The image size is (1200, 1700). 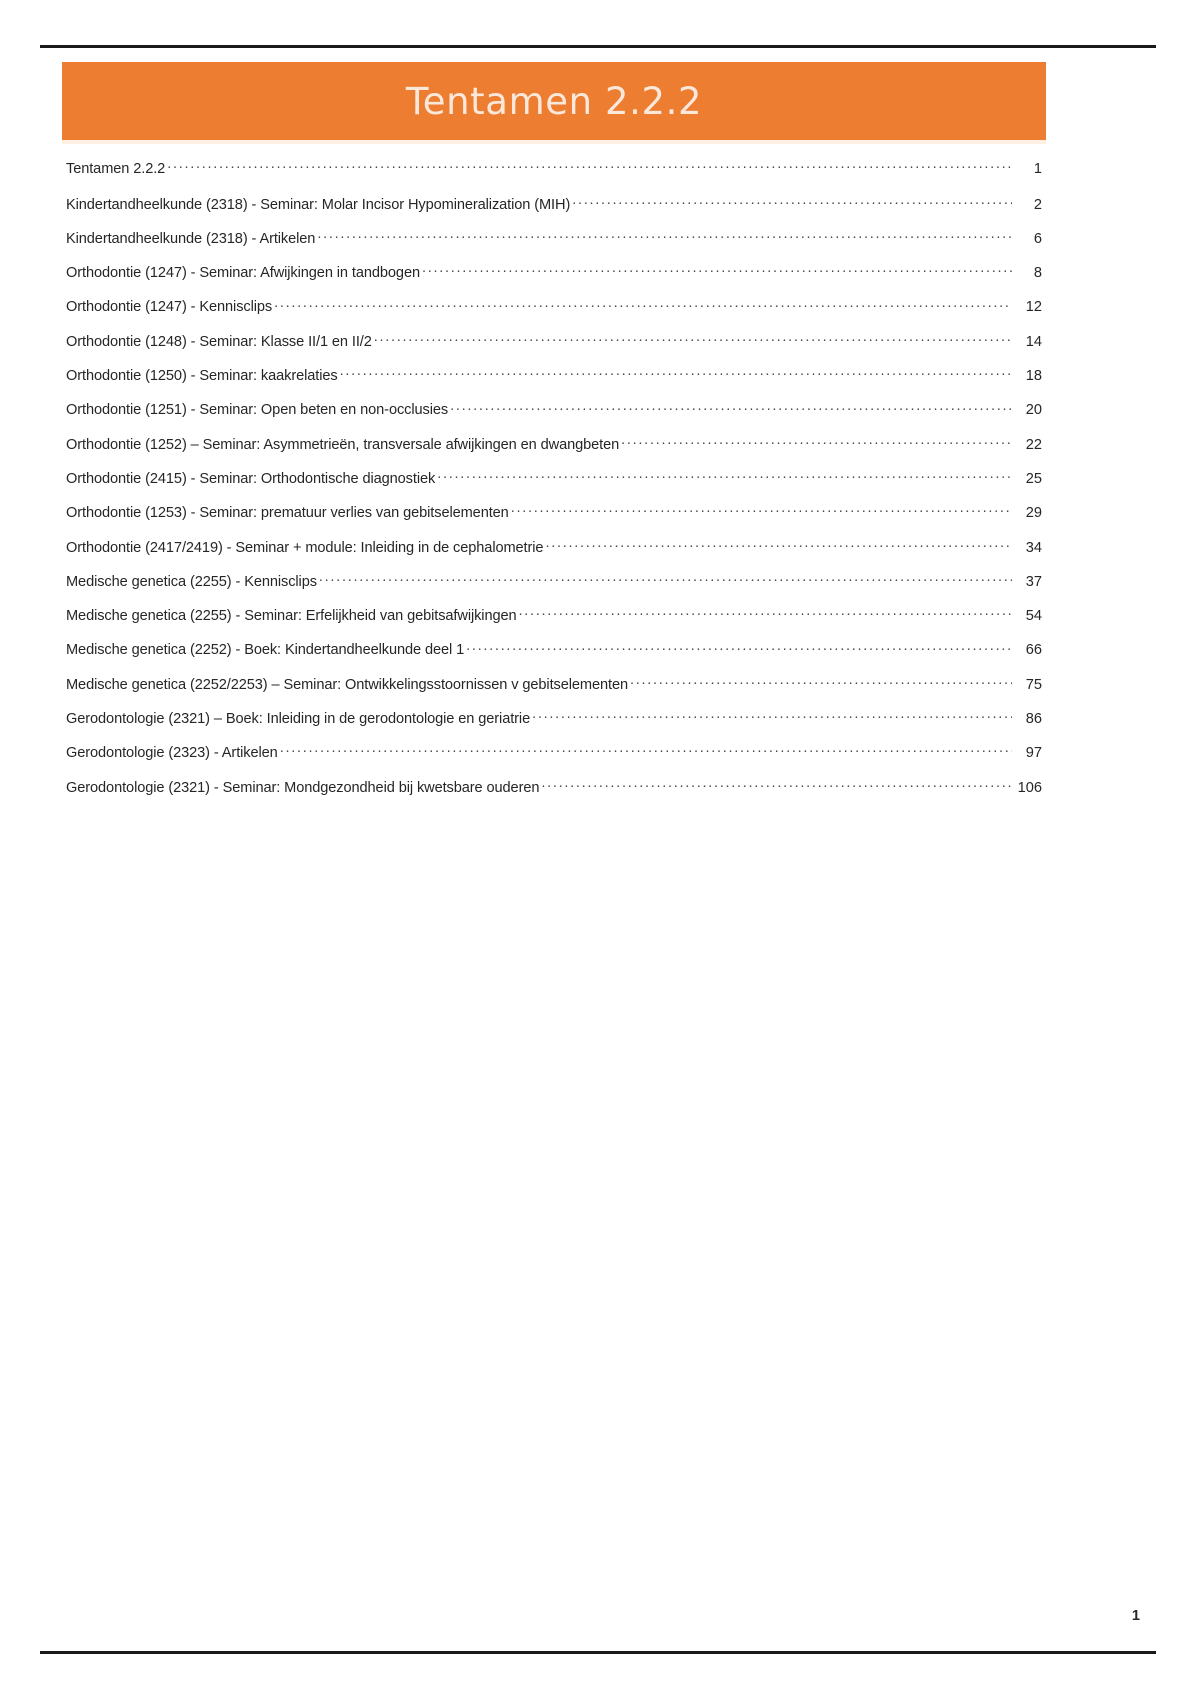 I want to click on toc-entry-label: Medische genetica (2255) - Kennisclips, so click(x=191, y=581).